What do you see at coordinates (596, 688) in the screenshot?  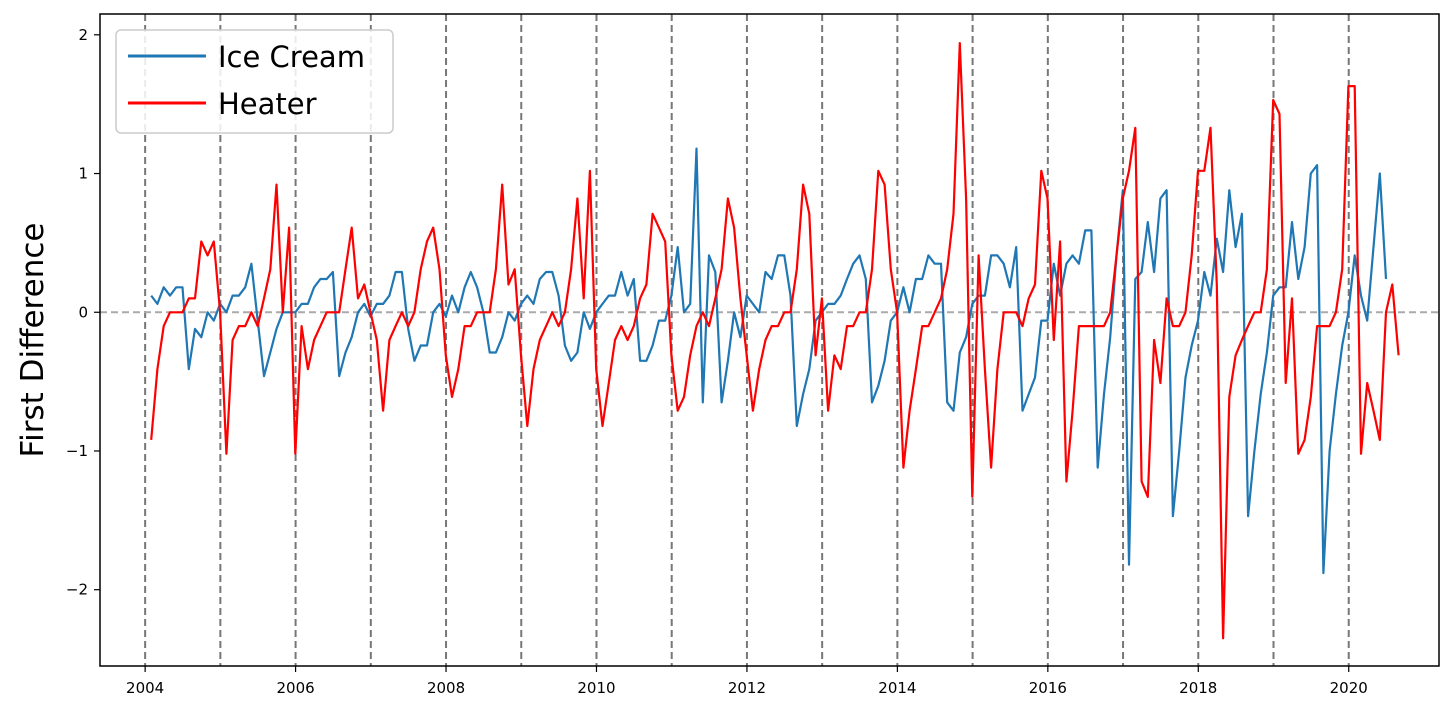 I see `x-tick-label: 2010` at bounding box center [596, 688].